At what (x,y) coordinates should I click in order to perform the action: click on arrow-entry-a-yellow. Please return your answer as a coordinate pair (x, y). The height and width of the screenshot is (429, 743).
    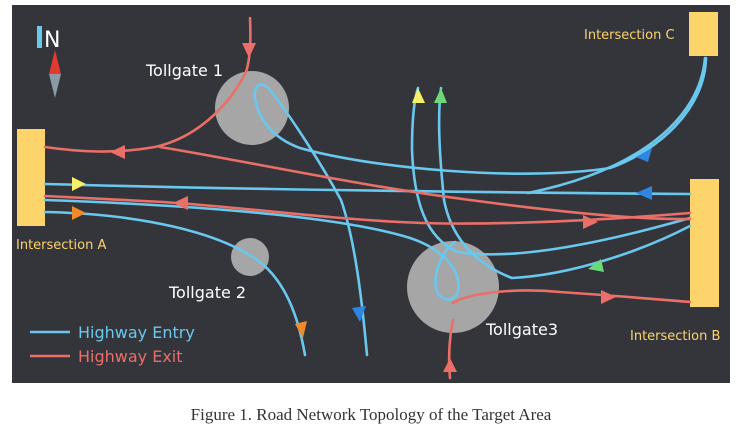
    Looking at the image, I should click on (79, 184).